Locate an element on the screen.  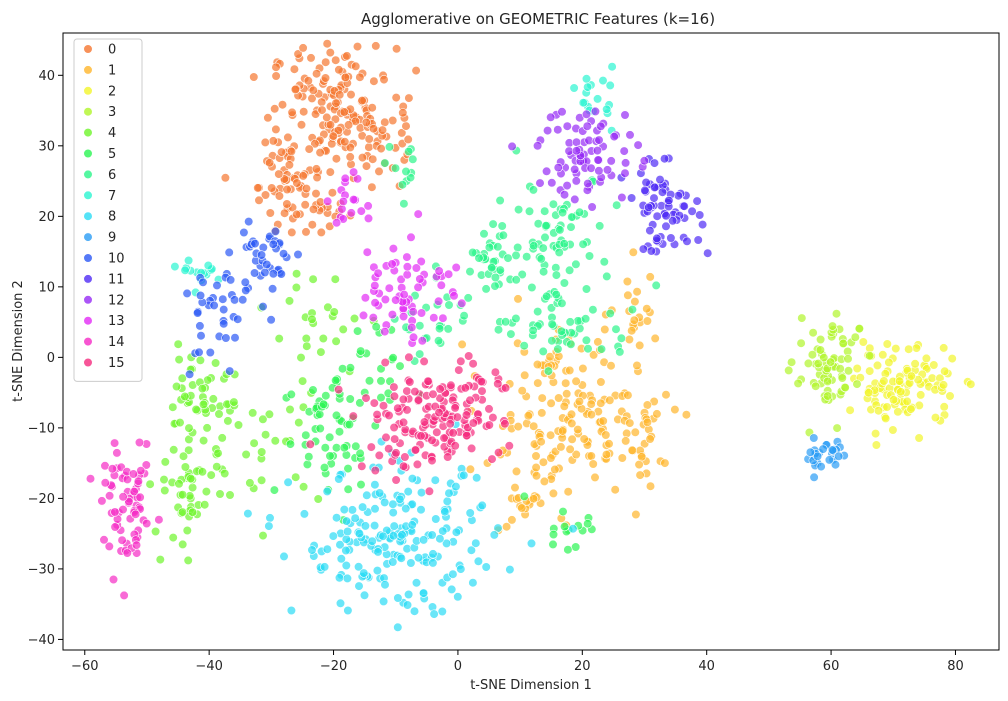
legend-entry-11: 11 is located at coordinates (104, 279).